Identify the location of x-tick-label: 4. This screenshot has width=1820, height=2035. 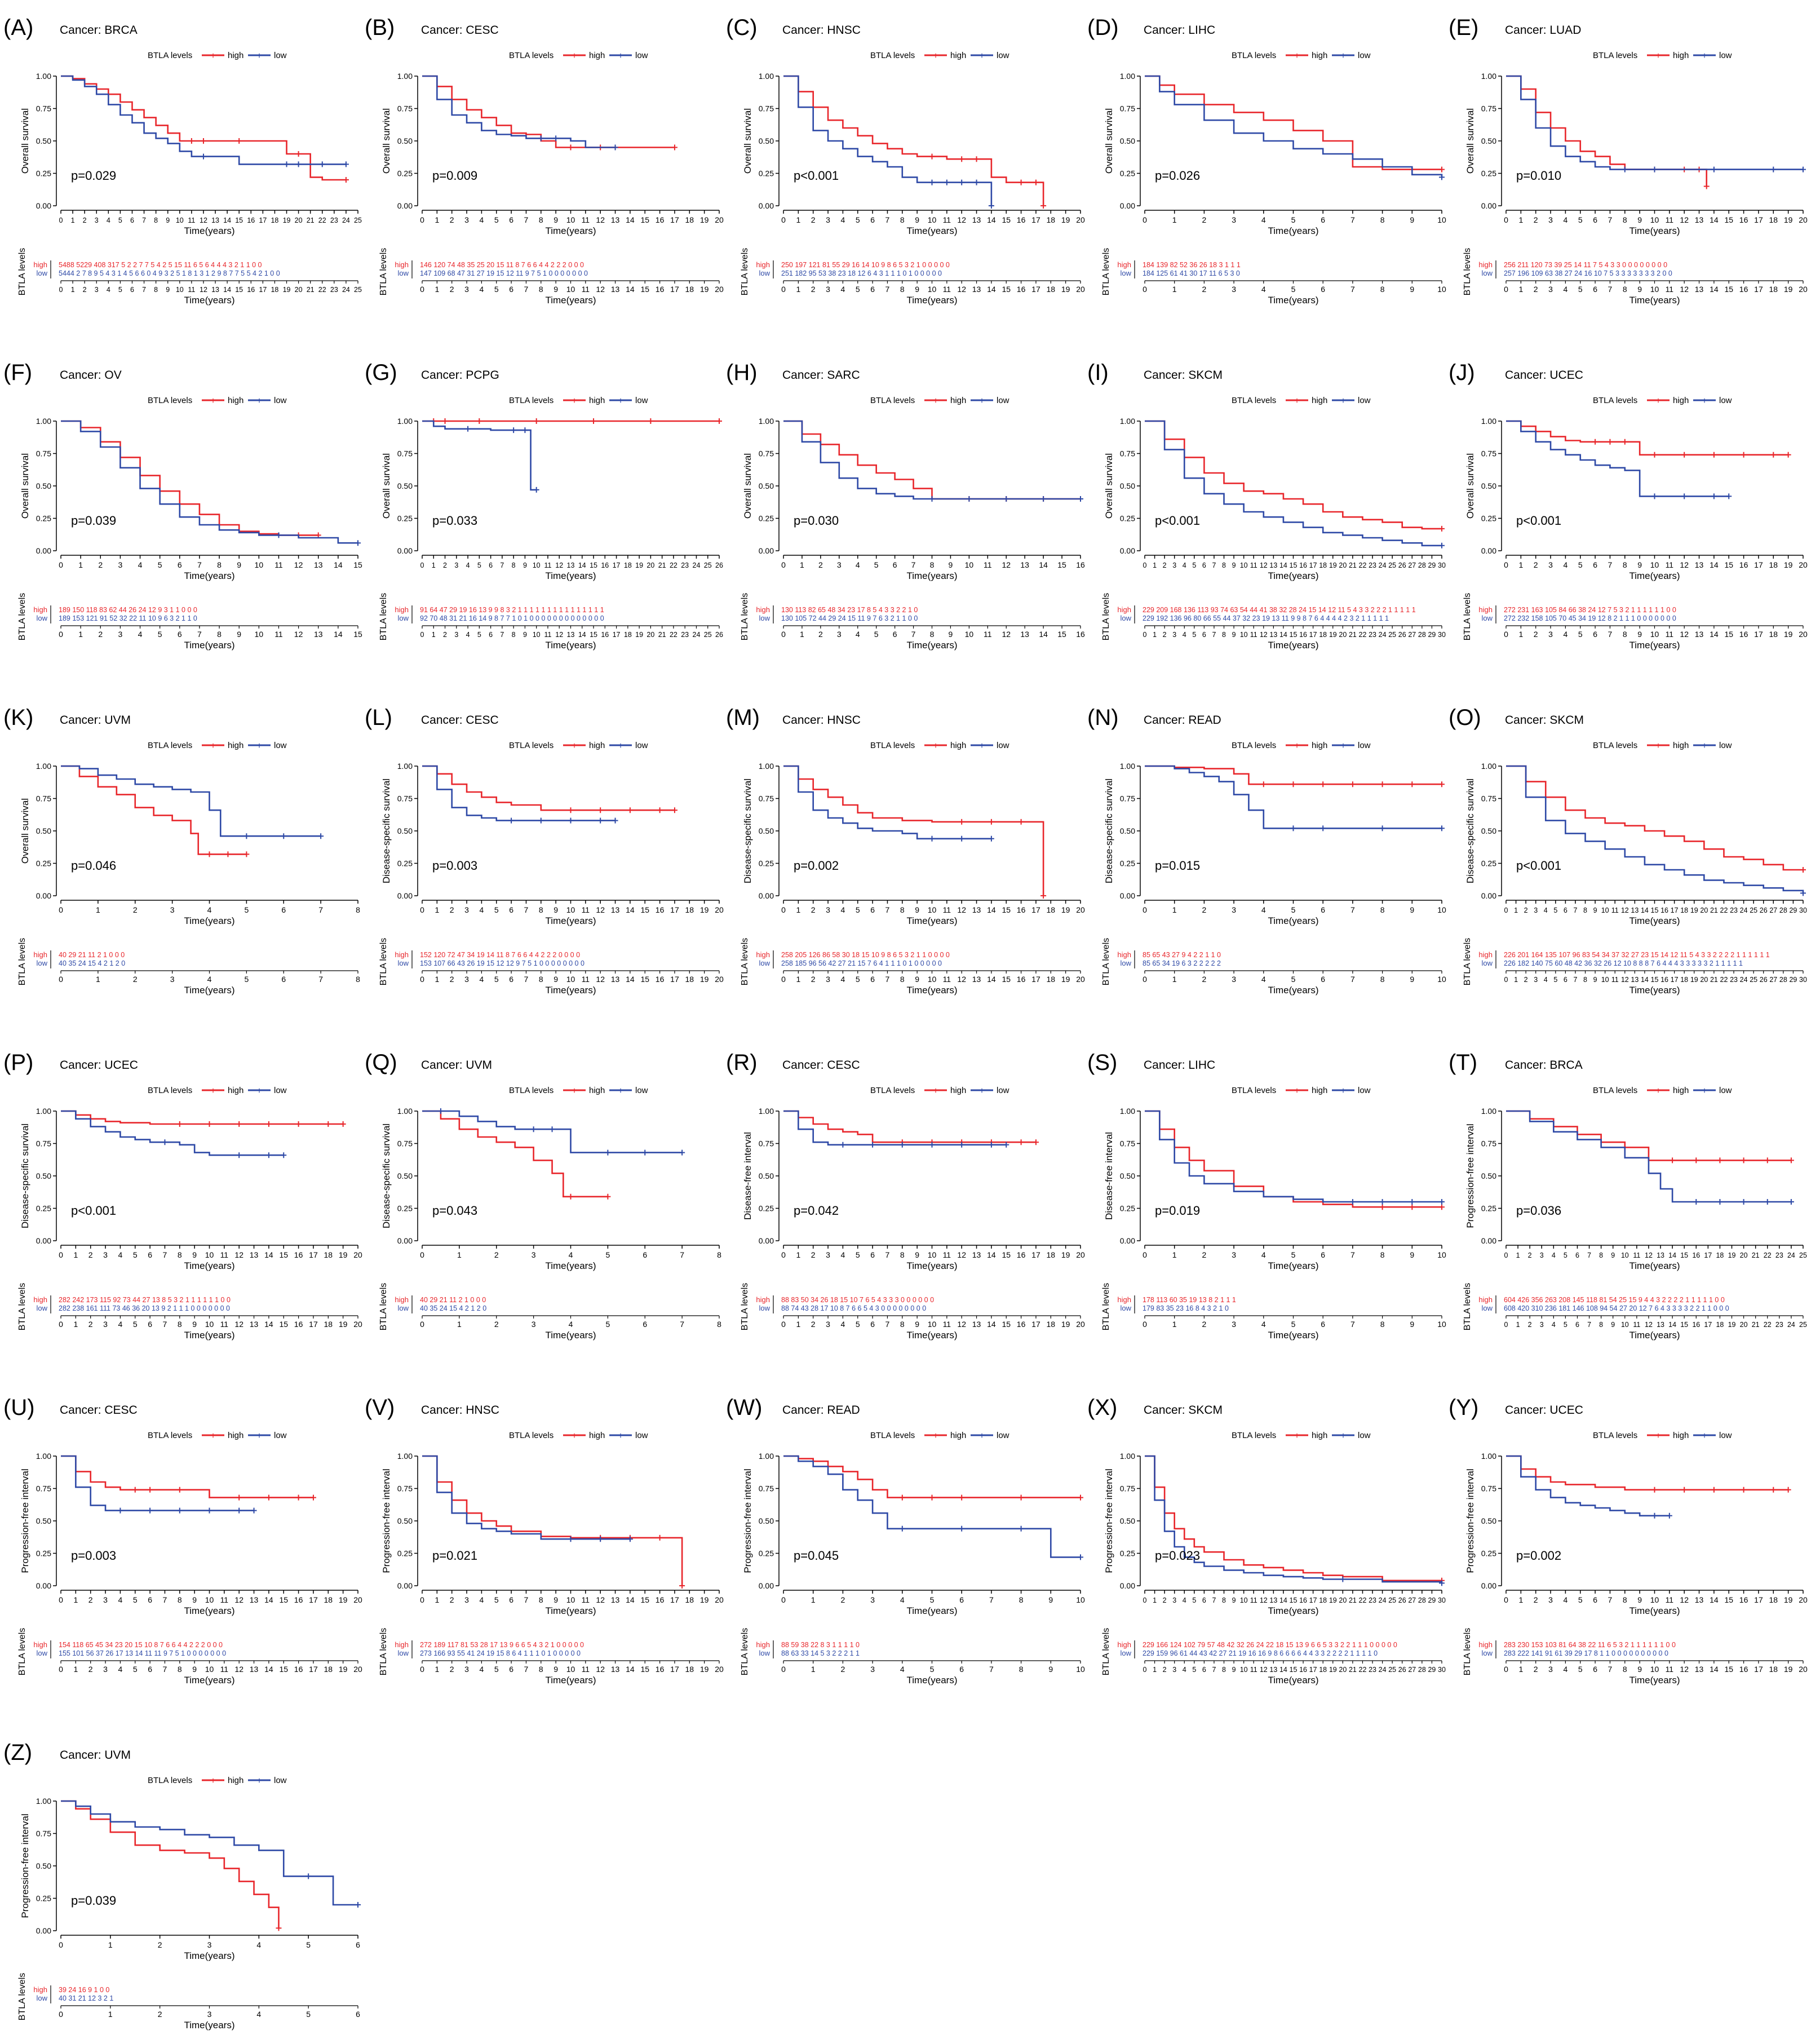
(140, 564).